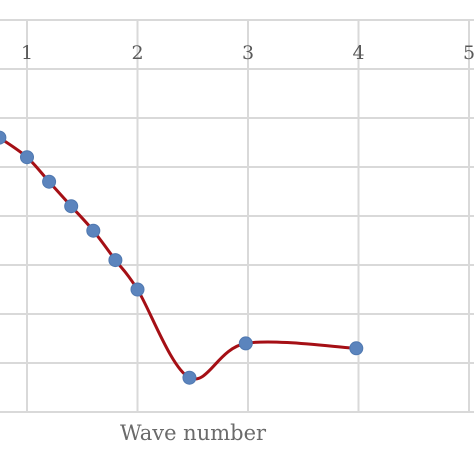 Image resolution: width=474 pixels, height=474 pixels. I want to click on x-tick-label: 1, so click(27, 53).